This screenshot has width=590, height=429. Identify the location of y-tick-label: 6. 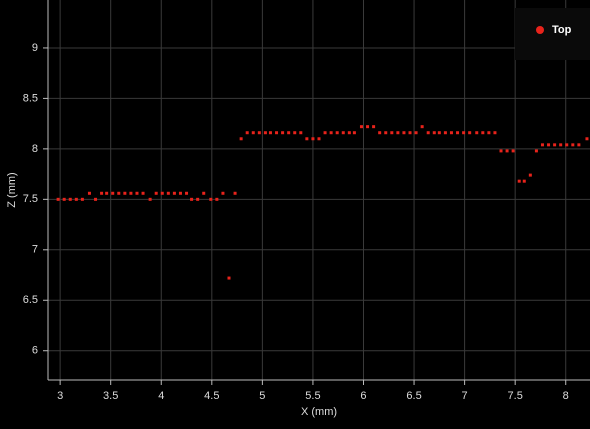
(35, 351).